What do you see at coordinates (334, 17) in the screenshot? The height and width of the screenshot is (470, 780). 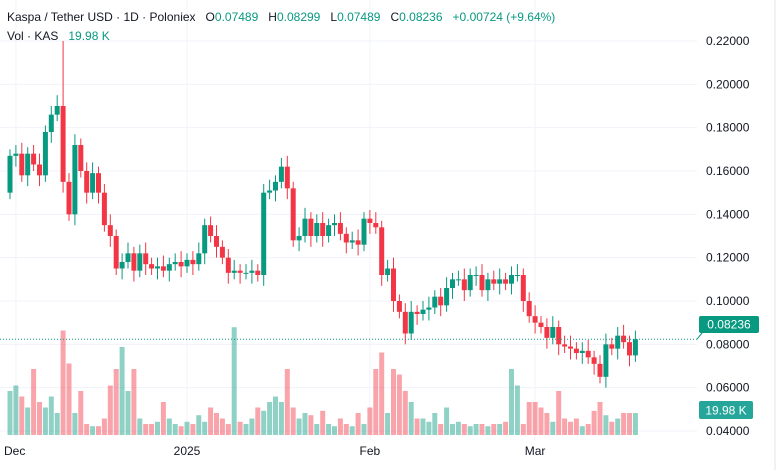 I see `low-label: L` at bounding box center [334, 17].